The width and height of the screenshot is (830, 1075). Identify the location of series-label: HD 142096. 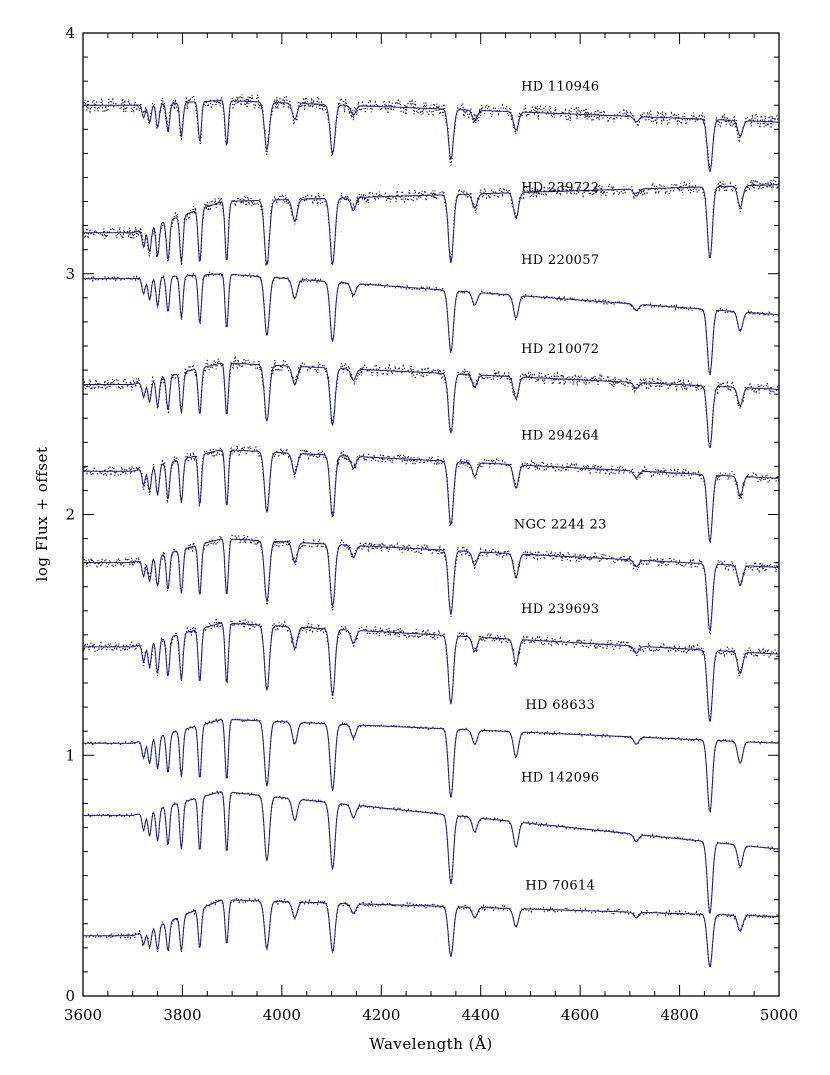
(560, 777).